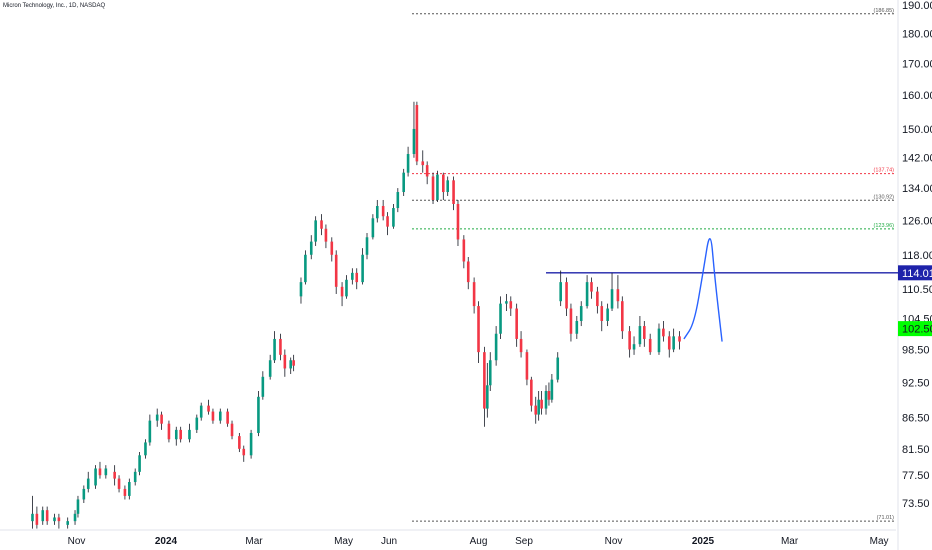 This screenshot has height=550, width=932. Describe the element at coordinates (917, 64) in the screenshot. I see `y-tick-label: 170.00` at that location.